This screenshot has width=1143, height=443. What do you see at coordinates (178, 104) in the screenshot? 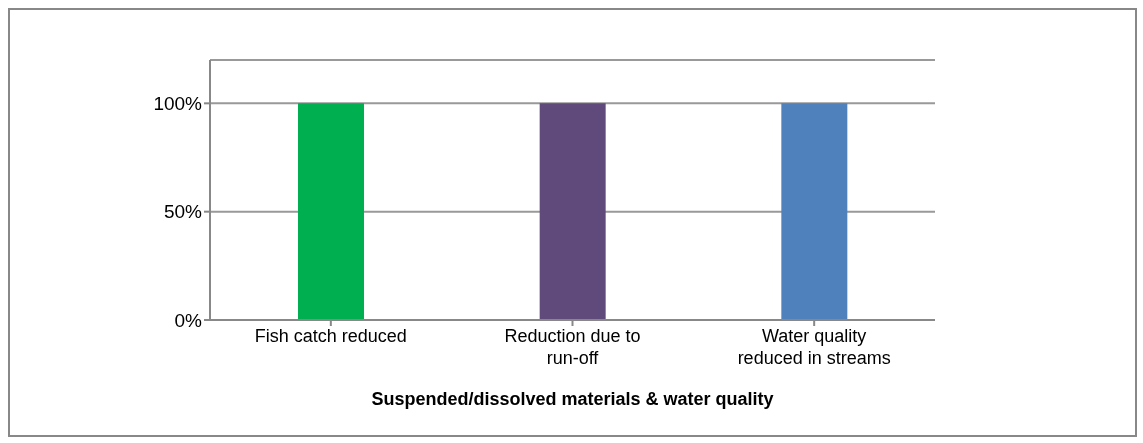
I see `y-tick-label: 100%` at bounding box center [178, 104].